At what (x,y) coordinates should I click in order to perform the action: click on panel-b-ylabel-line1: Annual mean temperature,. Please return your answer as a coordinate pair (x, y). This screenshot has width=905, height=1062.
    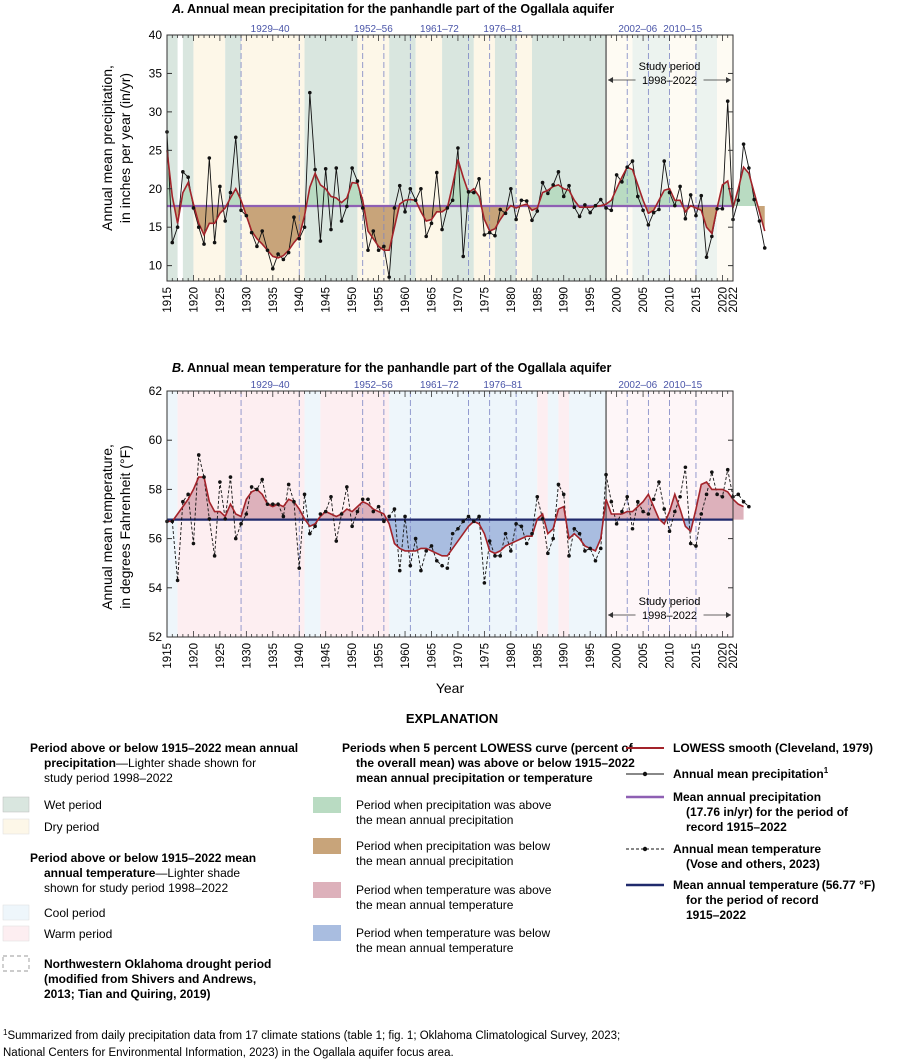
    Looking at the image, I should click on (107, 527).